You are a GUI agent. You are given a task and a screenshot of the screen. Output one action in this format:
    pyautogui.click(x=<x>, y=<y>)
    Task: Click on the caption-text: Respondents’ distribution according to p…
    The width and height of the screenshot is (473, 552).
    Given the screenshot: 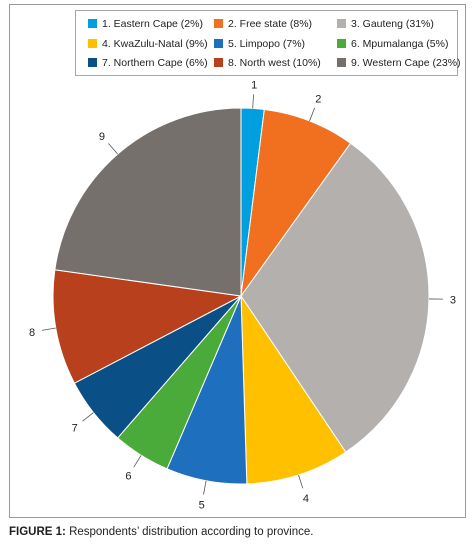 What is the action you would take?
    pyautogui.click(x=189, y=532)
    